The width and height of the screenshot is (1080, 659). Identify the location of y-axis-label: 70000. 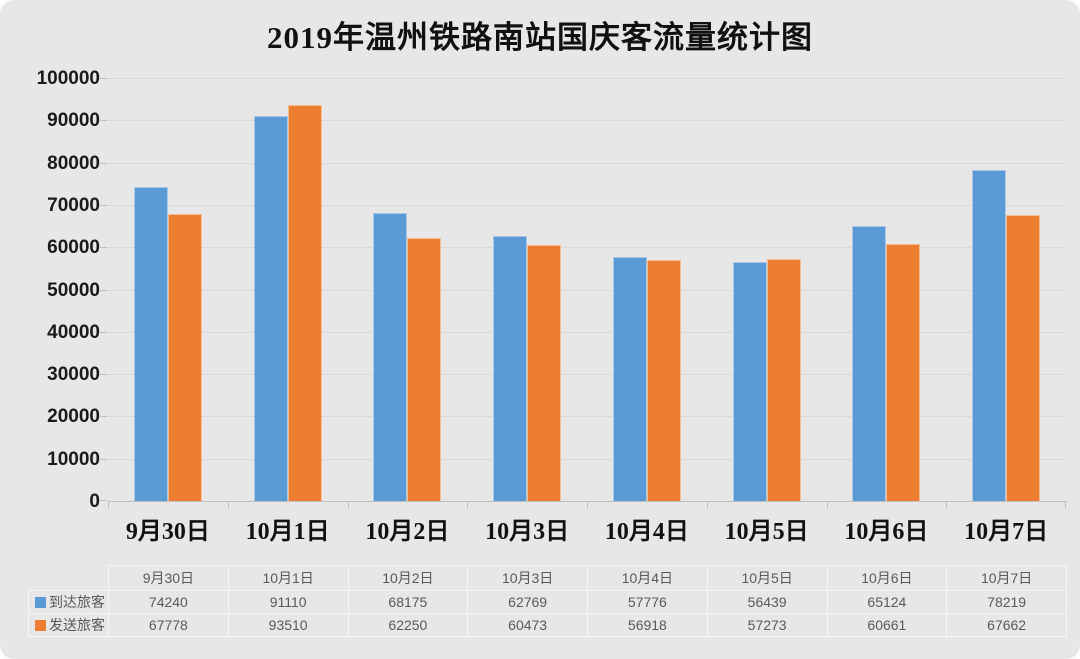
(73, 205).